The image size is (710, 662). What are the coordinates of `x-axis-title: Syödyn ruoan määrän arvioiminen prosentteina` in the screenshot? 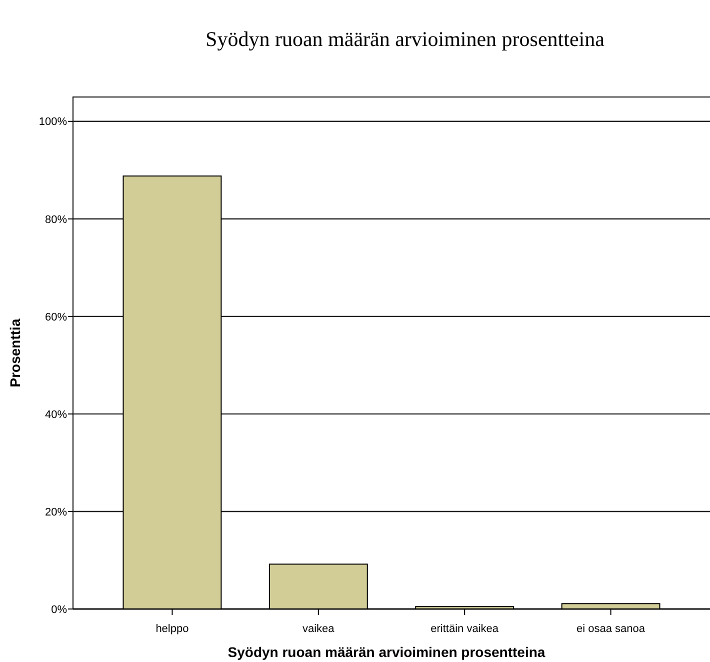 It's located at (387, 652).